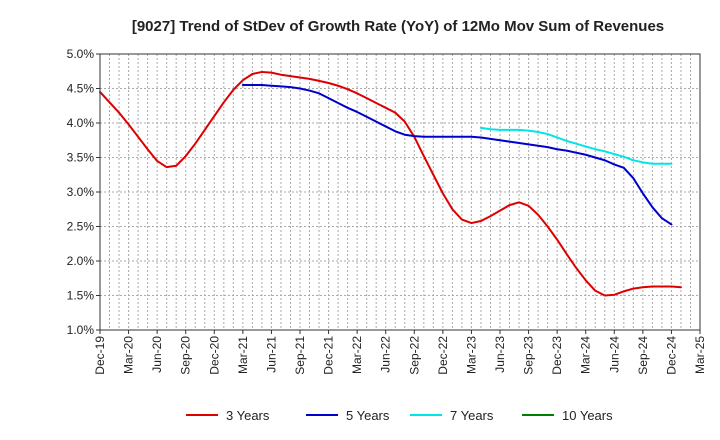  I want to click on y-tick-label: 3.0%, so click(81, 192).